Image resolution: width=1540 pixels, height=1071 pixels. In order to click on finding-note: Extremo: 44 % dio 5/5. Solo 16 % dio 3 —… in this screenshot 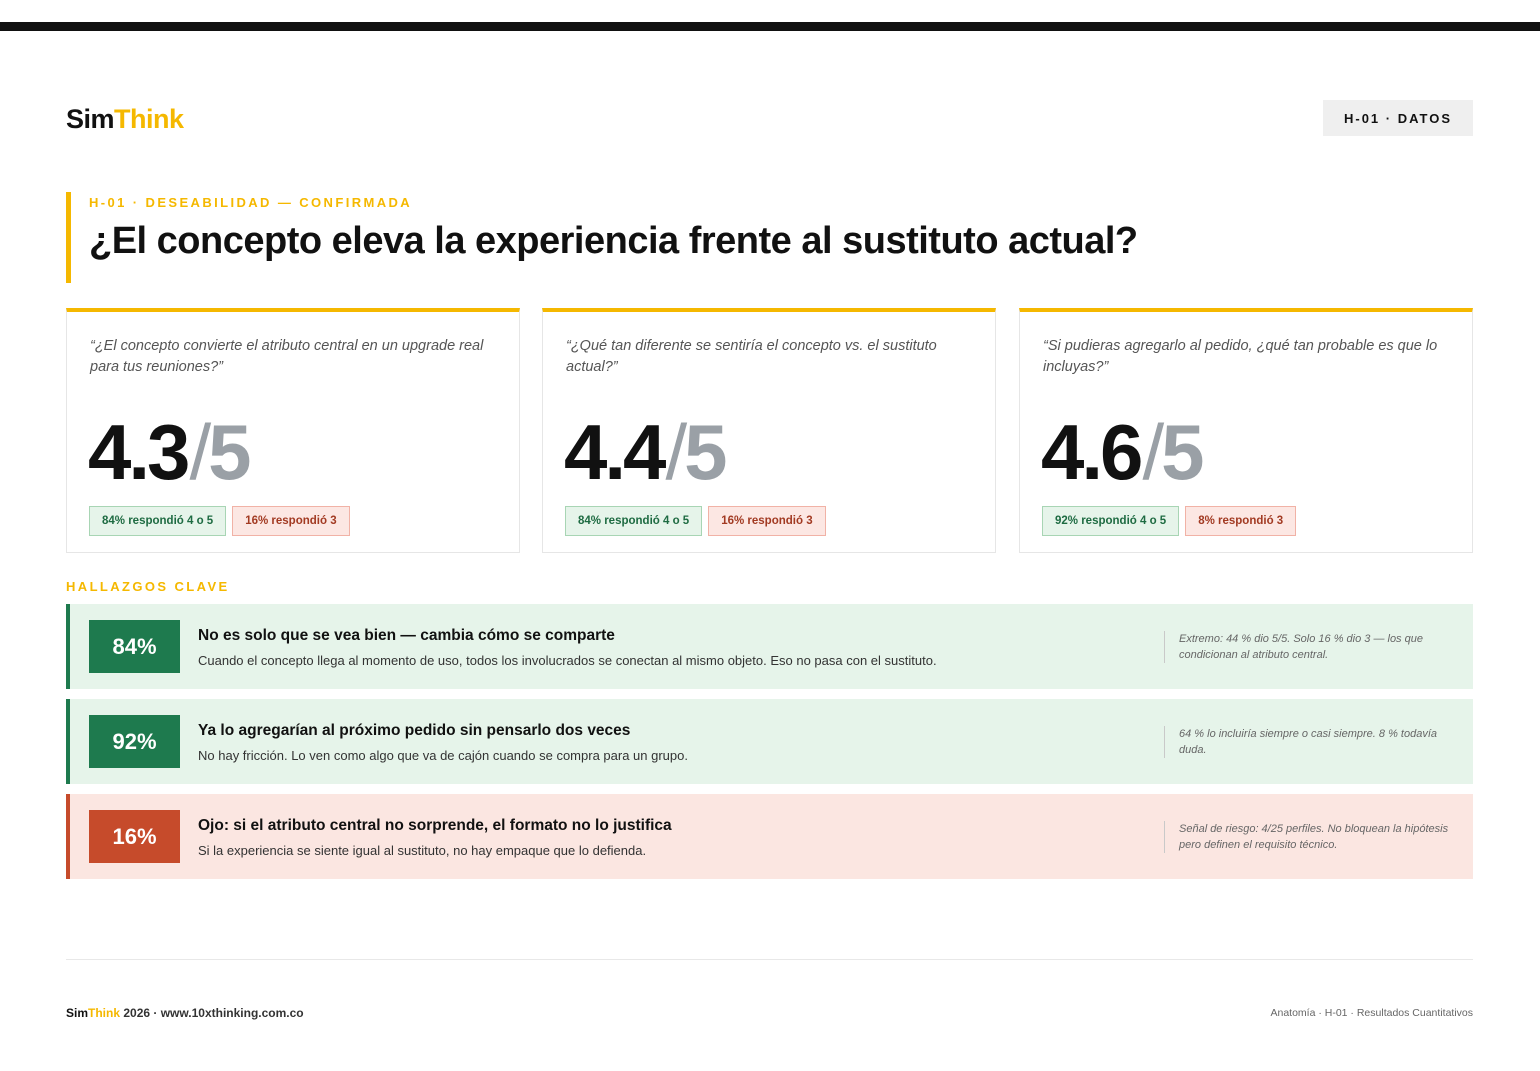, I will do `click(1309, 647)`.